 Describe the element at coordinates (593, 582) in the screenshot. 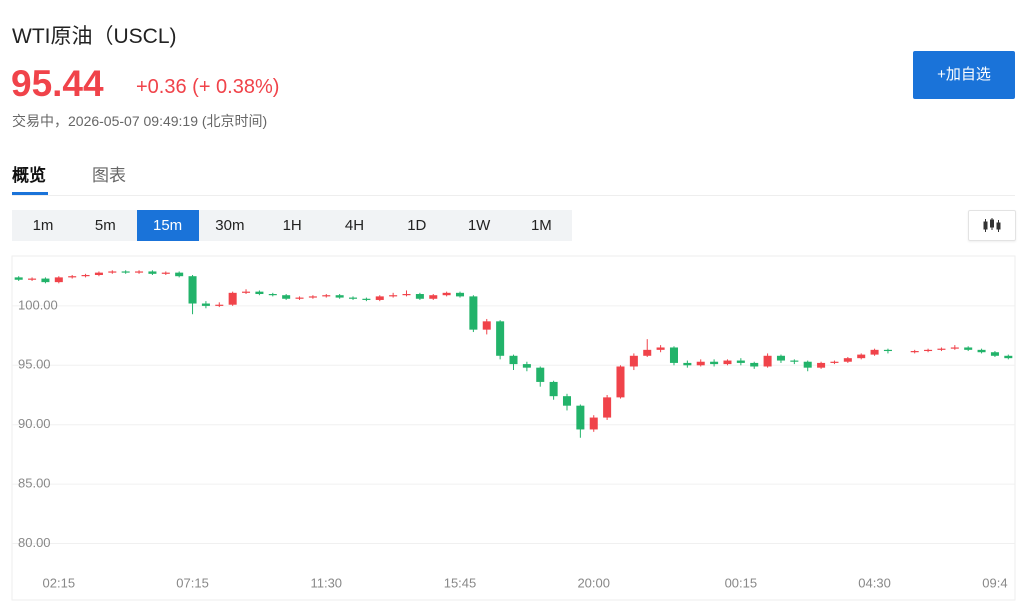

I see `x-tick-label: 20:00` at that location.